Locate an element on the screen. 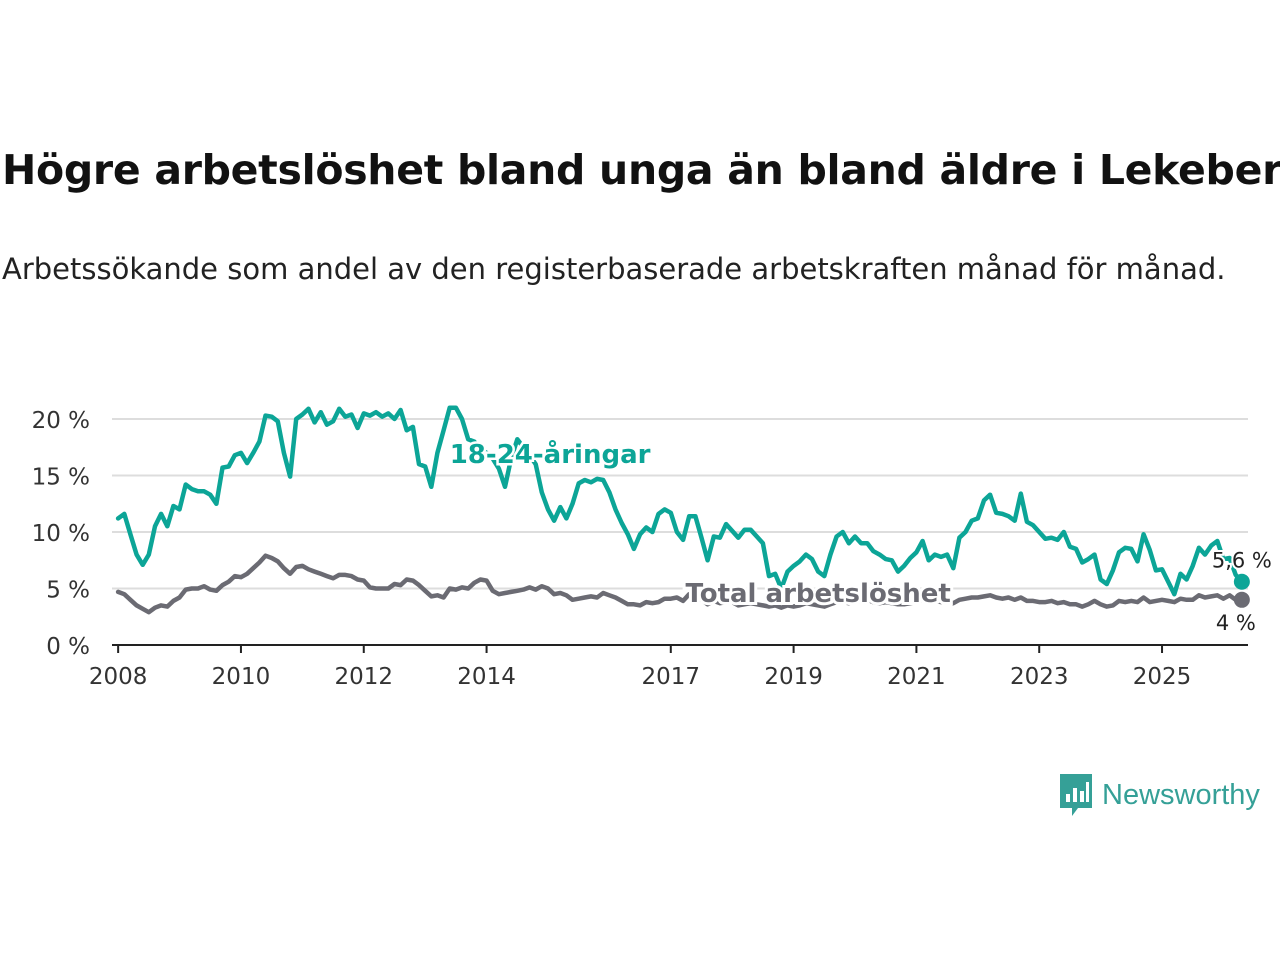 This screenshot has width=1280, height=960. series-labels: 18-24-åringar Total arbetslöshet 5,6 % 4 % is located at coordinates (860, 536).